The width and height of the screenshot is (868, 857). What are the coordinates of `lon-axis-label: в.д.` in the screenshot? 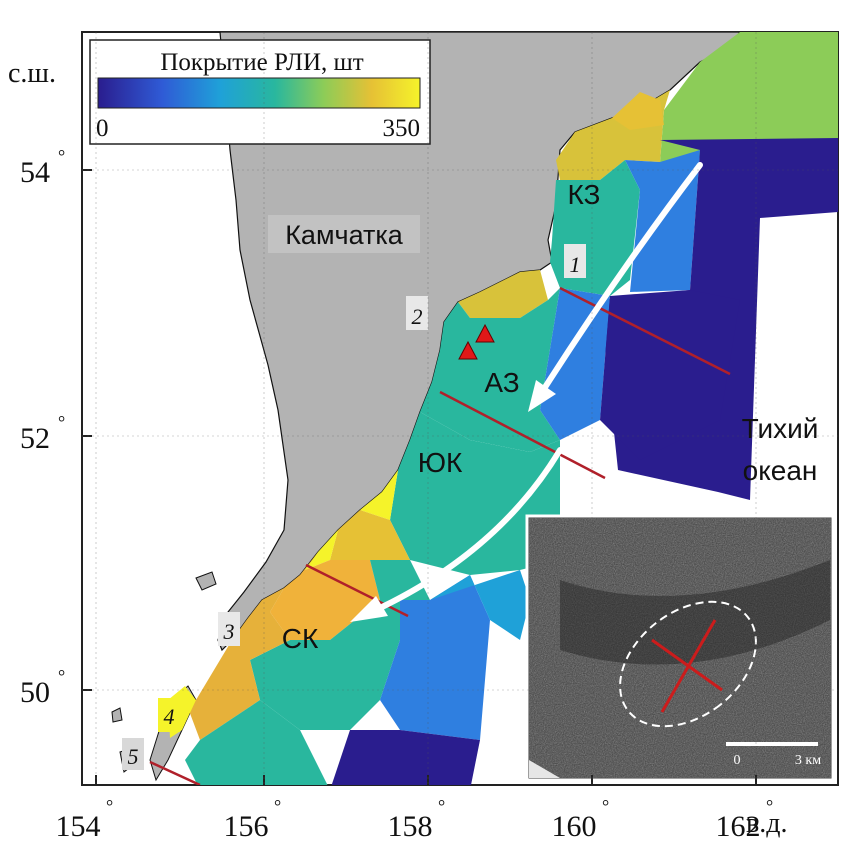 It's located at (766, 823).